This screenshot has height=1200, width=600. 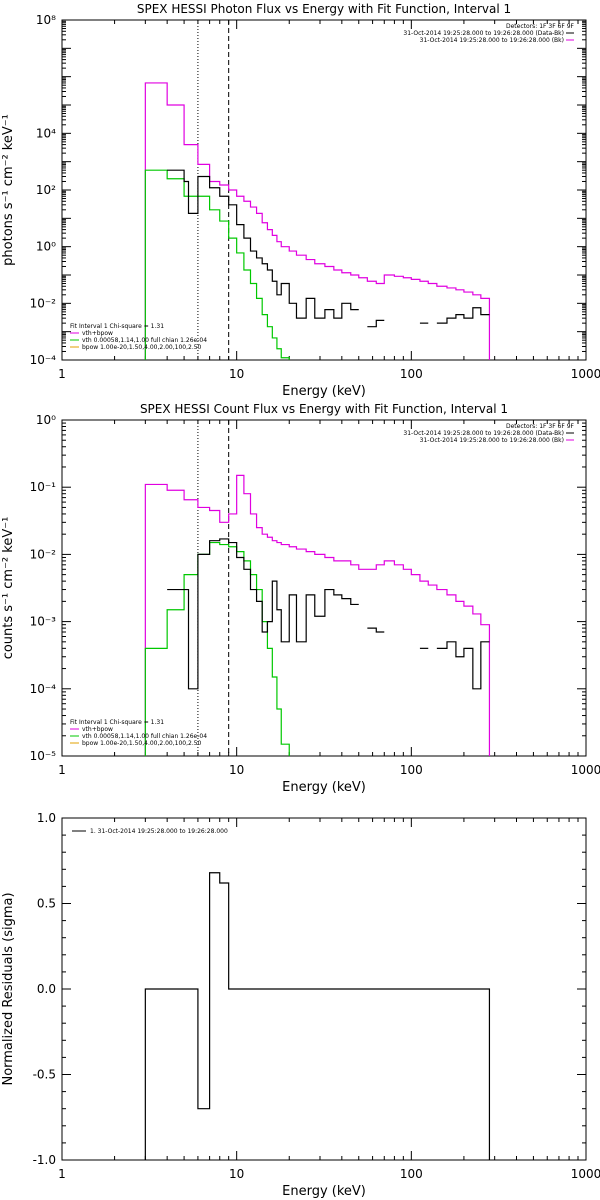 What do you see at coordinates (46, 904) in the screenshot?
I see `y-tick-label: 0.5` at bounding box center [46, 904].